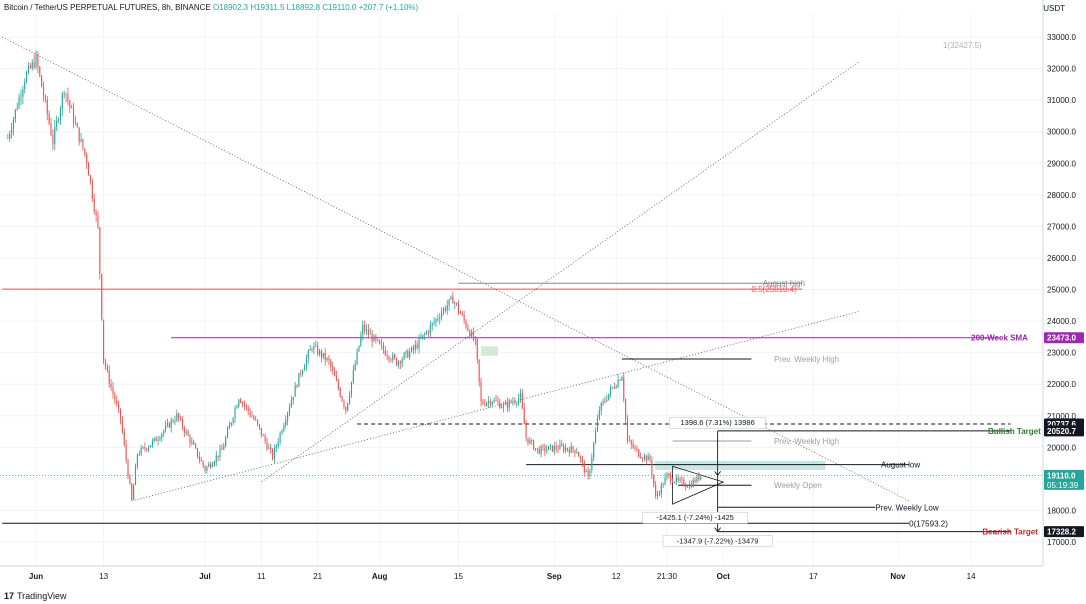  I want to click on price-tick-label: 33000.0, so click(1061, 37).